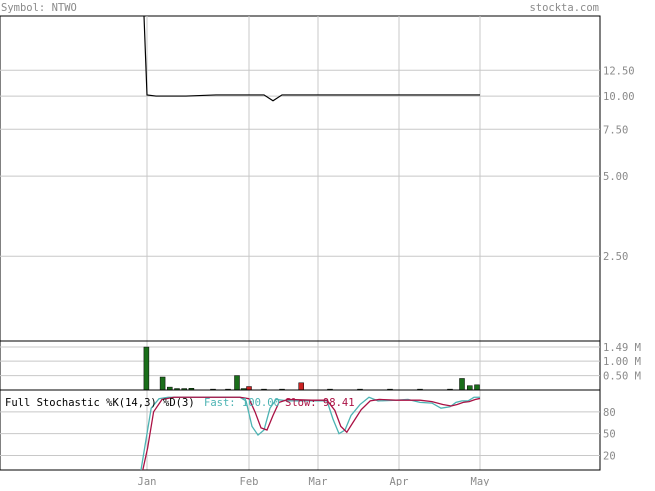 This screenshot has height=491, width=655. What do you see at coordinates (619, 71) in the screenshot?
I see `price-tick-label: 12.50` at bounding box center [619, 71].